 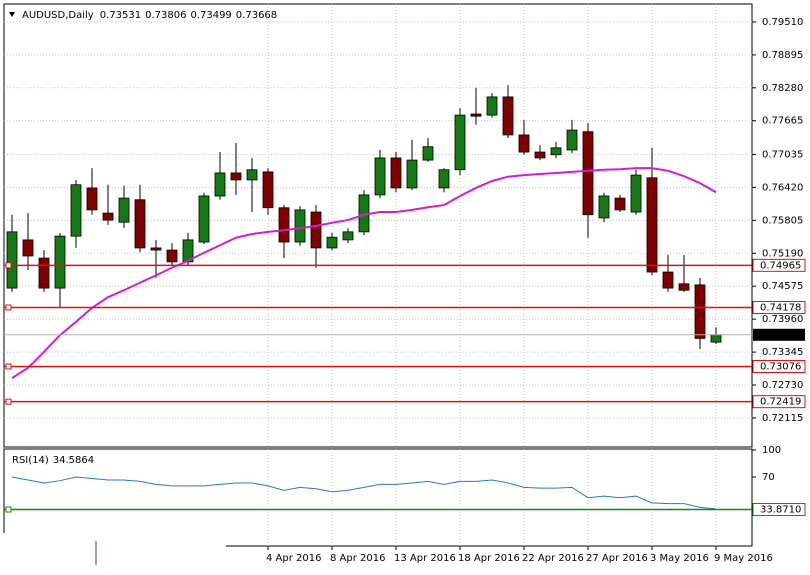 I want to click on y-tick-label: 0.74575, so click(x=782, y=286).